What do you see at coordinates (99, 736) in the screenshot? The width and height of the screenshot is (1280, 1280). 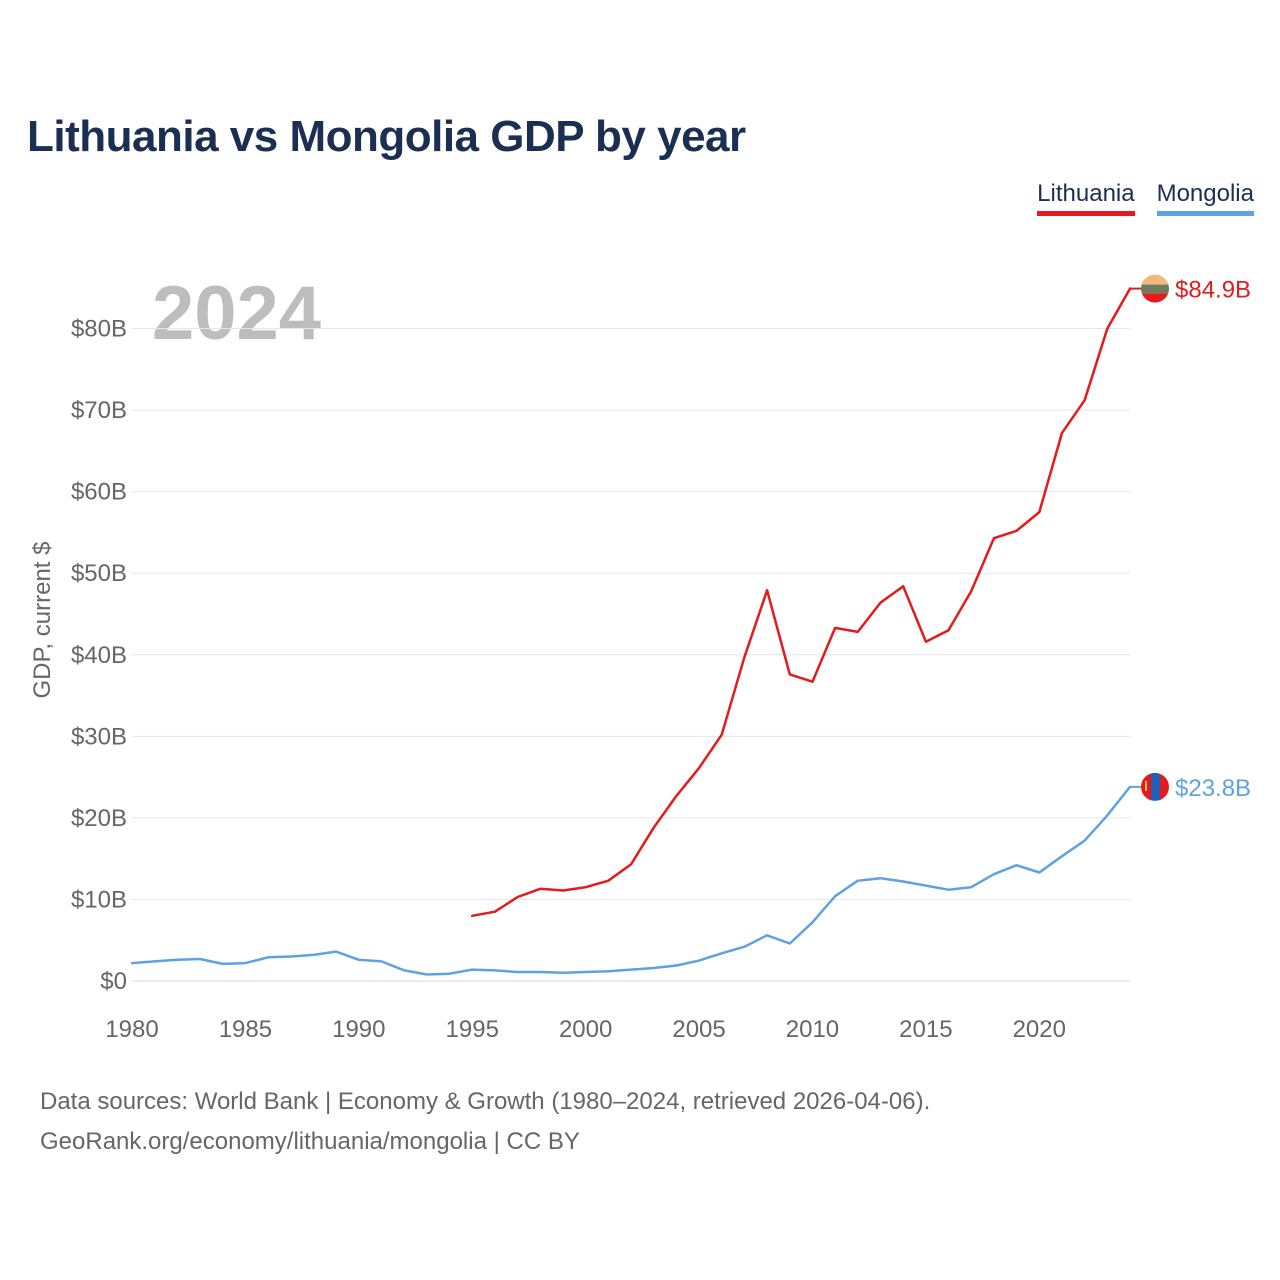 I see `y-tick-label: $30B` at bounding box center [99, 736].